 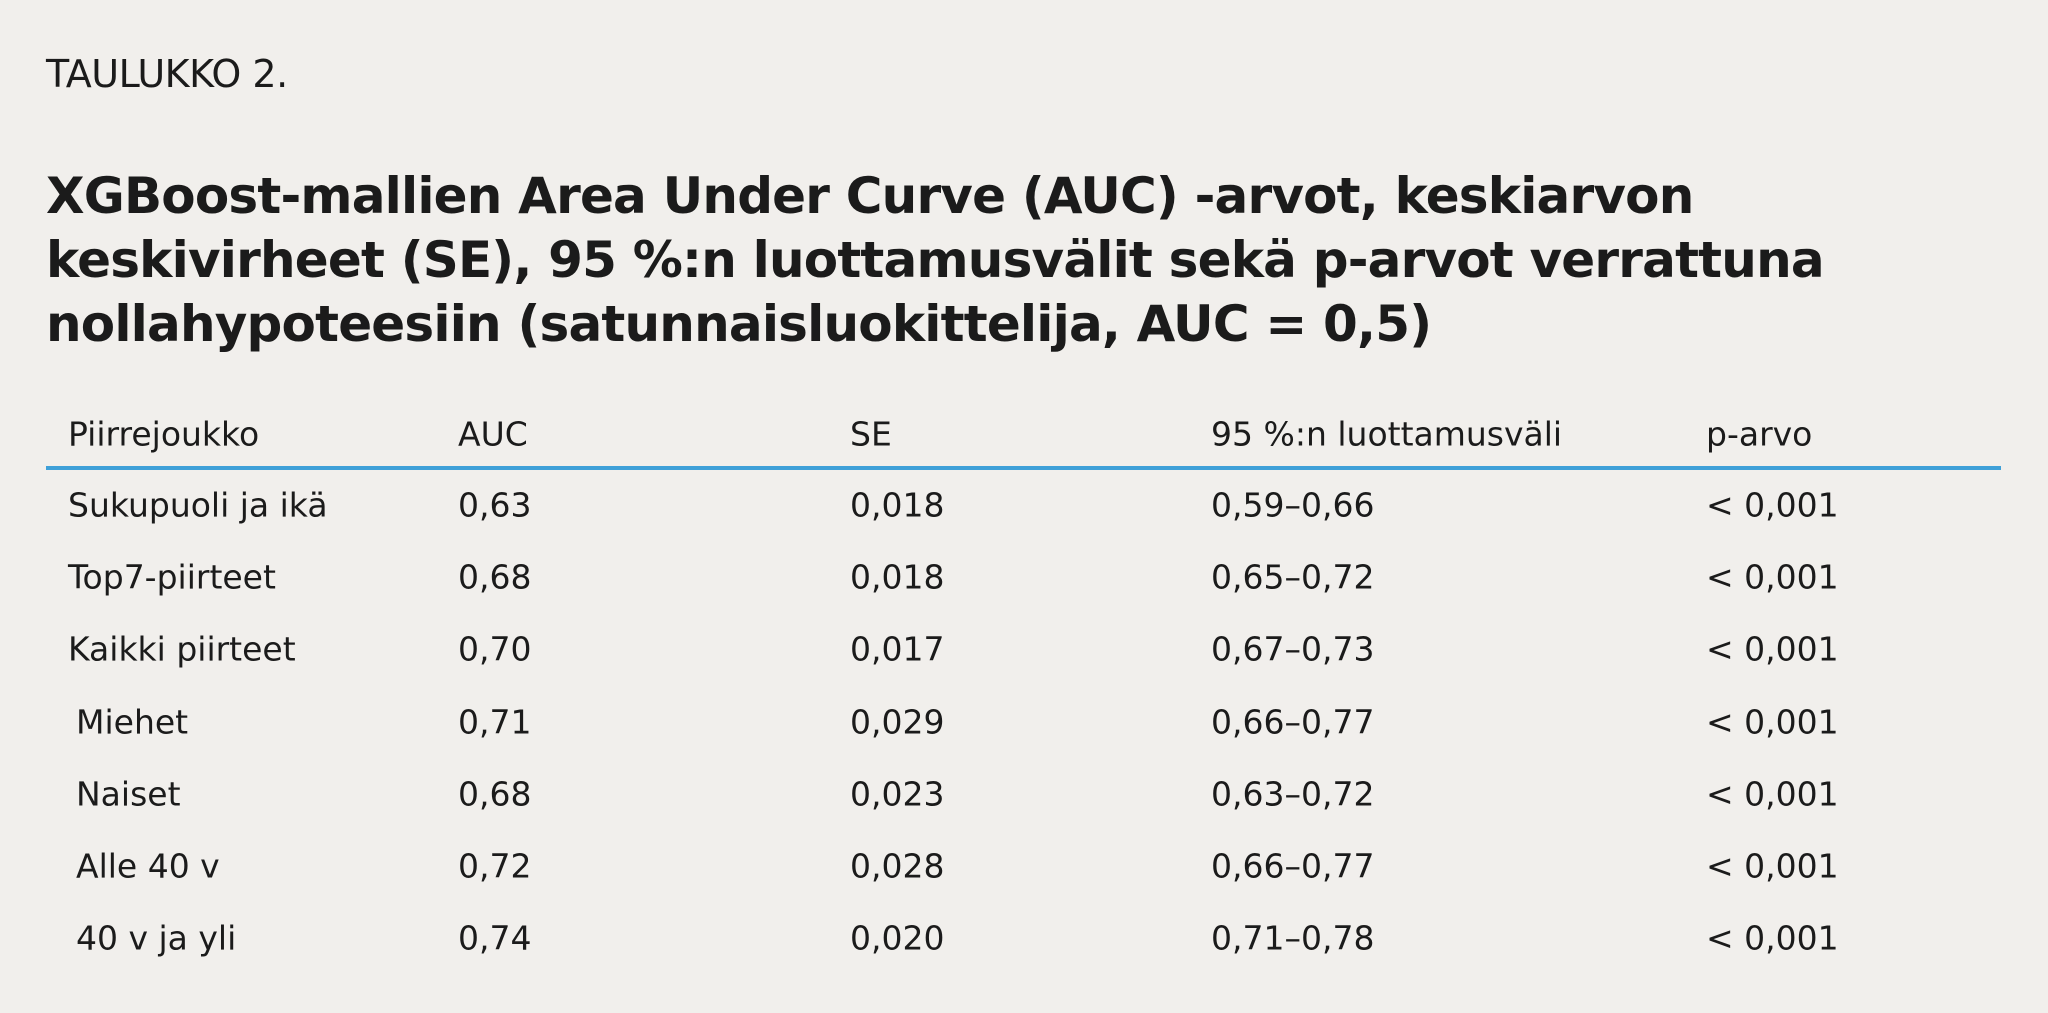 What do you see at coordinates (897, 866) in the screenshot?
I see `cell: 0,028` at bounding box center [897, 866].